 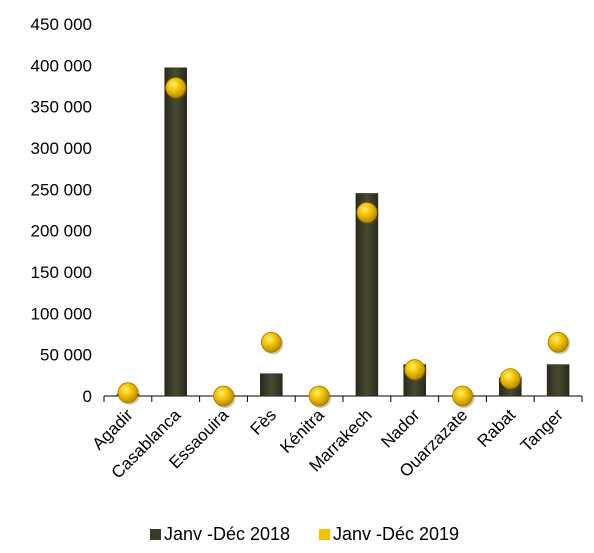 What do you see at coordinates (367, 295) in the screenshot?
I see `bar-2018-marrakech` at bounding box center [367, 295].